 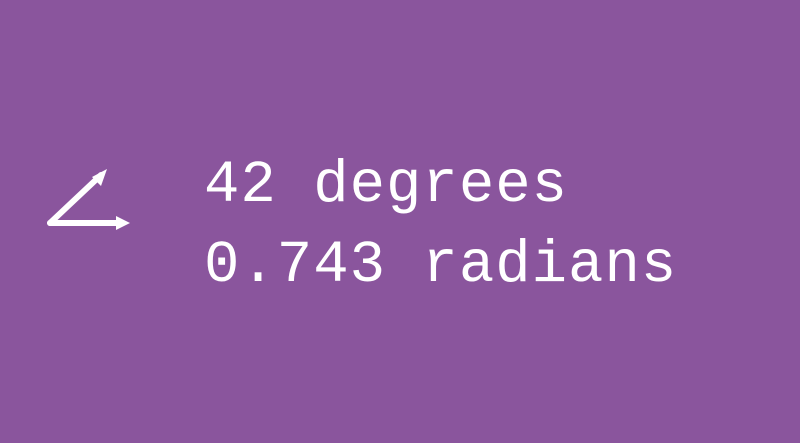 I want to click on radians-value: 0.743 radians, so click(x=441, y=265).